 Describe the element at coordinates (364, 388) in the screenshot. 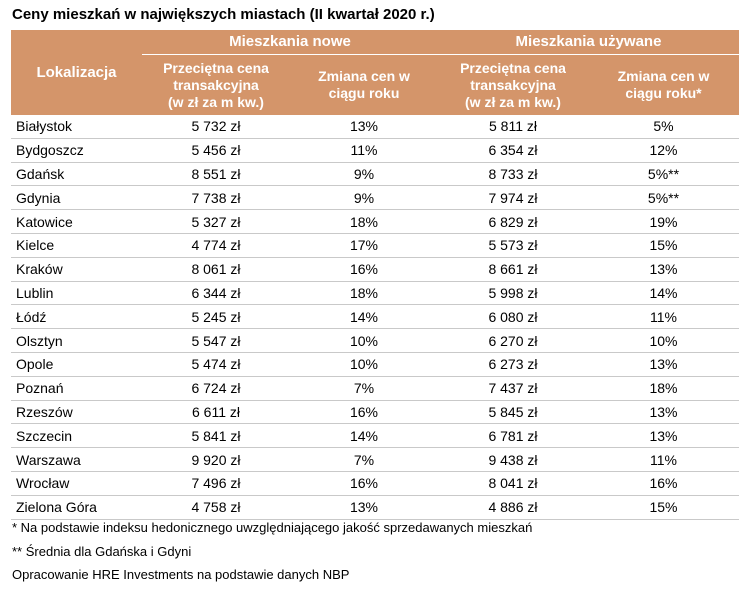

I see `cell-new-change: 7%` at that location.